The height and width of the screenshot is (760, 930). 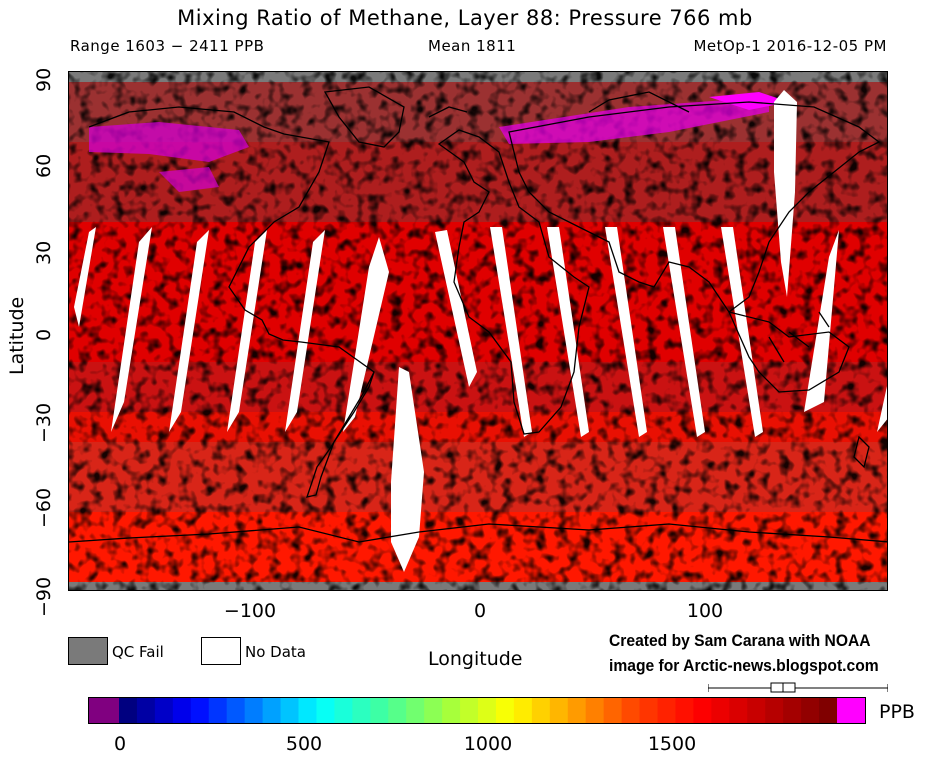 I want to click on y-tick-label: 30, so click(x=44, y=252).